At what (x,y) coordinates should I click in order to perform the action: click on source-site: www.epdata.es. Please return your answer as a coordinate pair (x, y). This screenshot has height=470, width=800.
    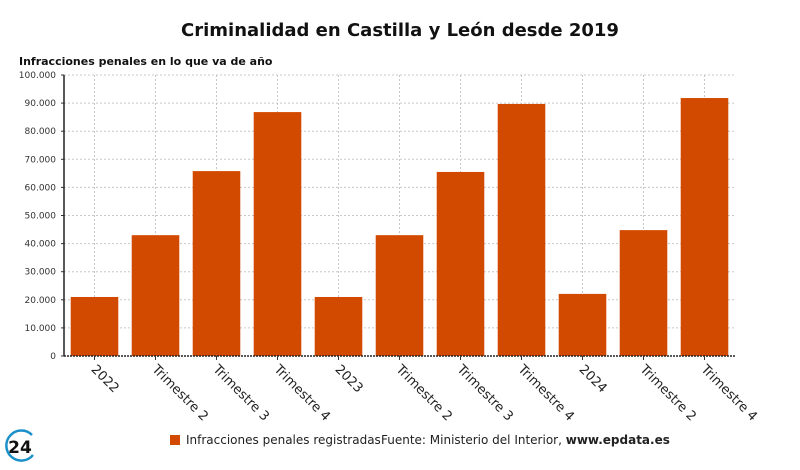
    Looking at the image, I should click on (617, 440).